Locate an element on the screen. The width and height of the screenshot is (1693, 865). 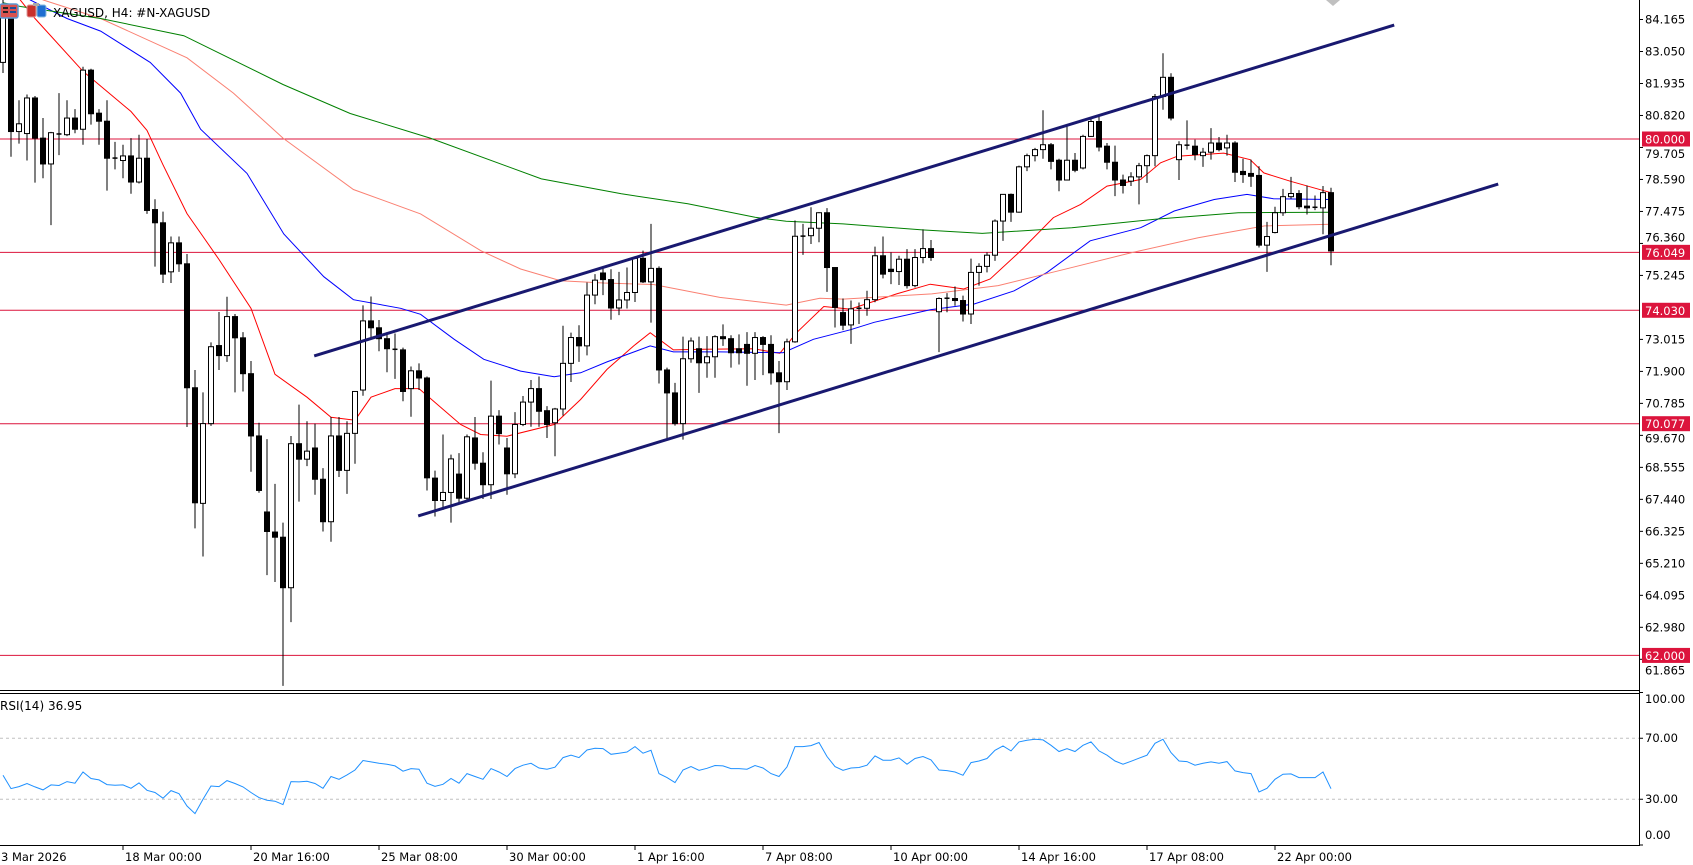
price-level-label: 74.030 is located at coordinates (1665, 311).